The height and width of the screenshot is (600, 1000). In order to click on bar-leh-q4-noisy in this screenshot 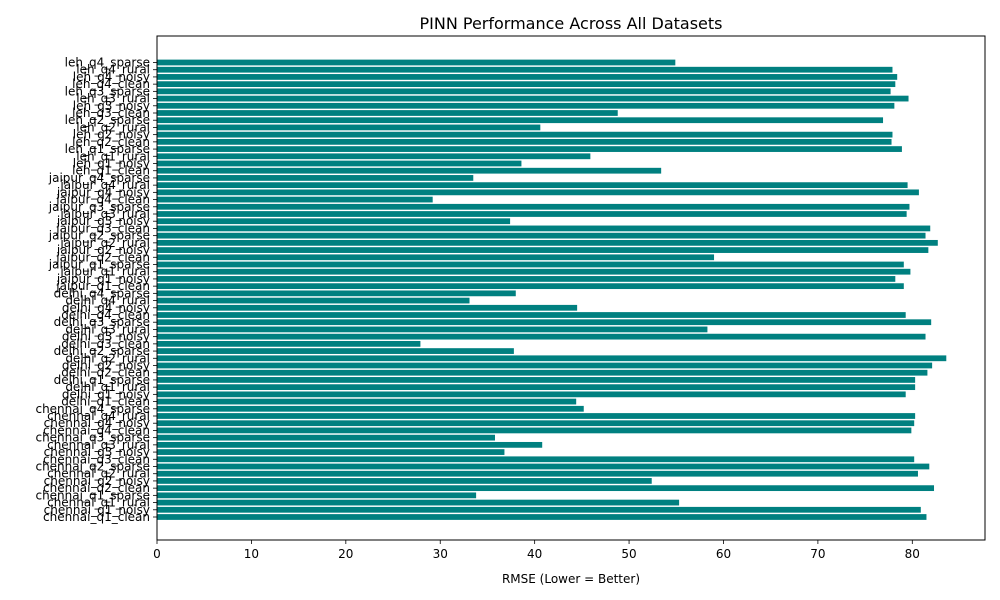, I will do `click(527, 77)`.